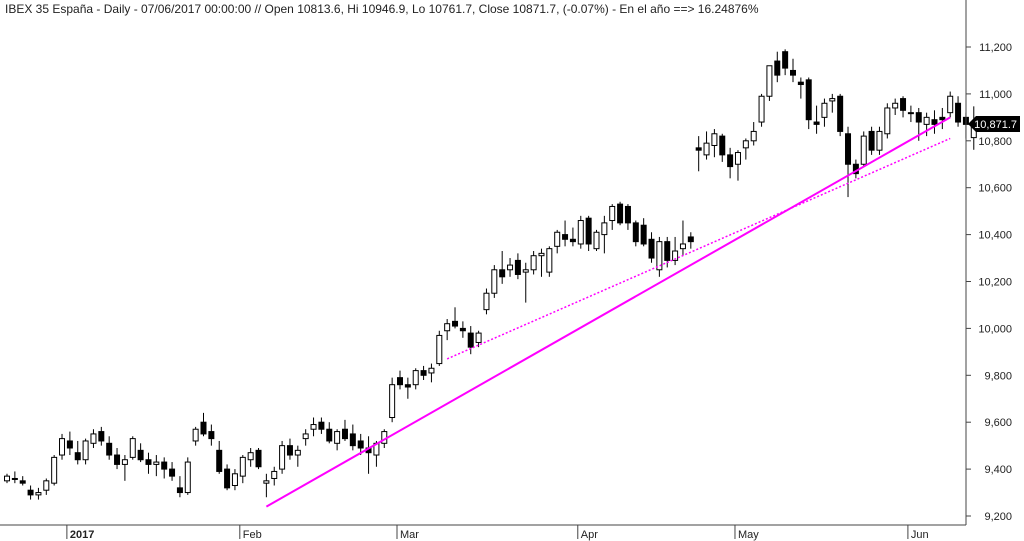 This screenshot has height=541, width=1024. What do you see at coordinates (920, 535) in the screenshot?
I see `x-month-label: Jun` at bounding box center [920, 535].